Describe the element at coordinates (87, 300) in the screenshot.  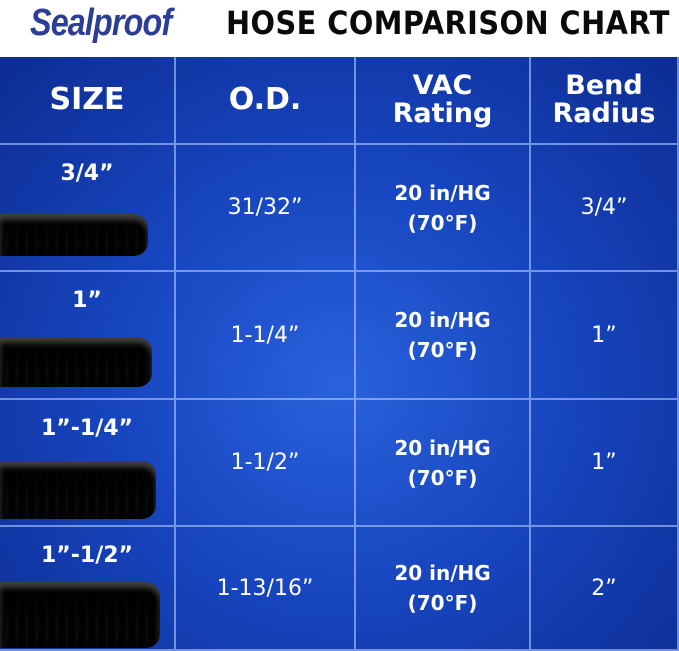
I see `size-label: 1”` at that location.